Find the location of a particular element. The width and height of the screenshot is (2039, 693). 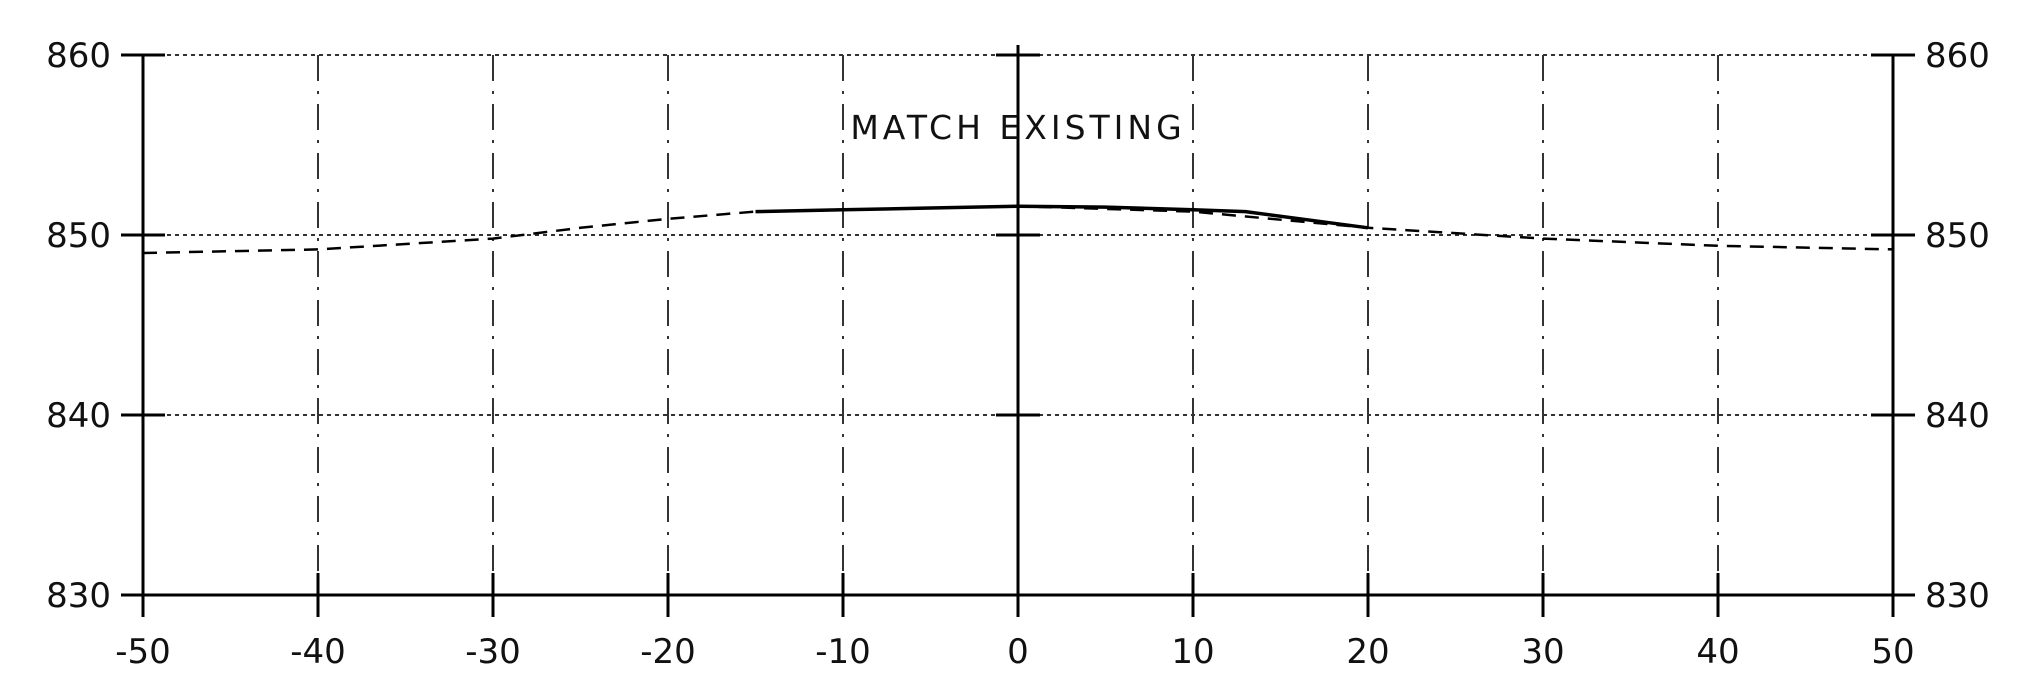

x-tick-label: -50 is located at coordinates (143, 652).